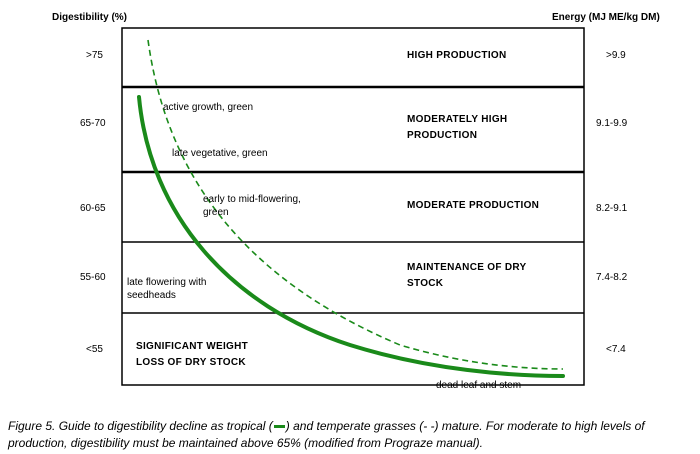 Image resolution: width=700 pixels, height=454 pixels. I want to click on band-label-line: MODERATE PRODUCTION, so click(473, 205).